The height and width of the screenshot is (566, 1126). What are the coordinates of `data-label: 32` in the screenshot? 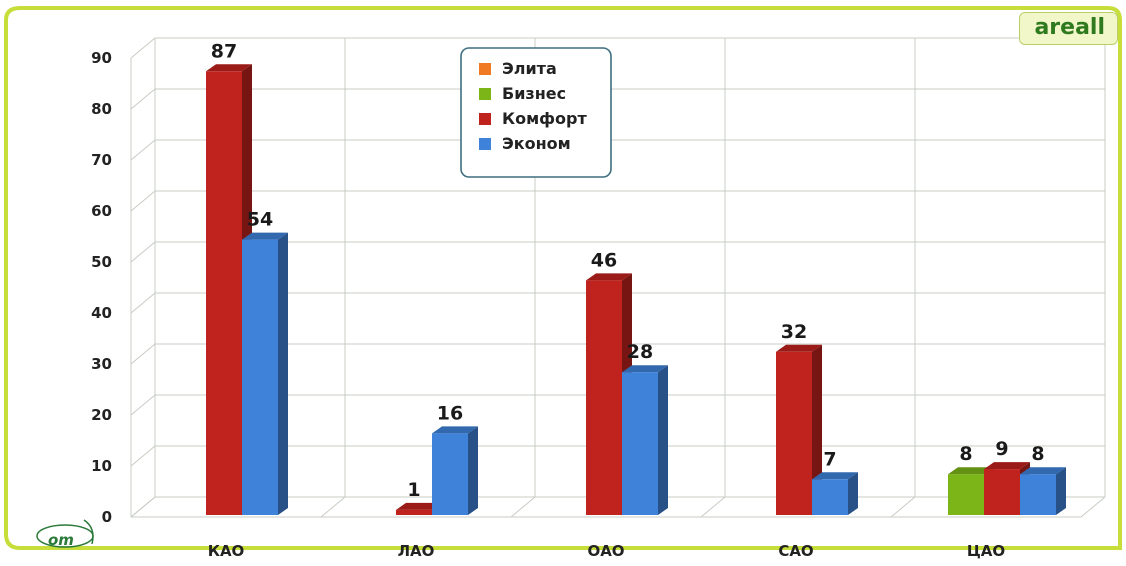 It's located at (794, 332).